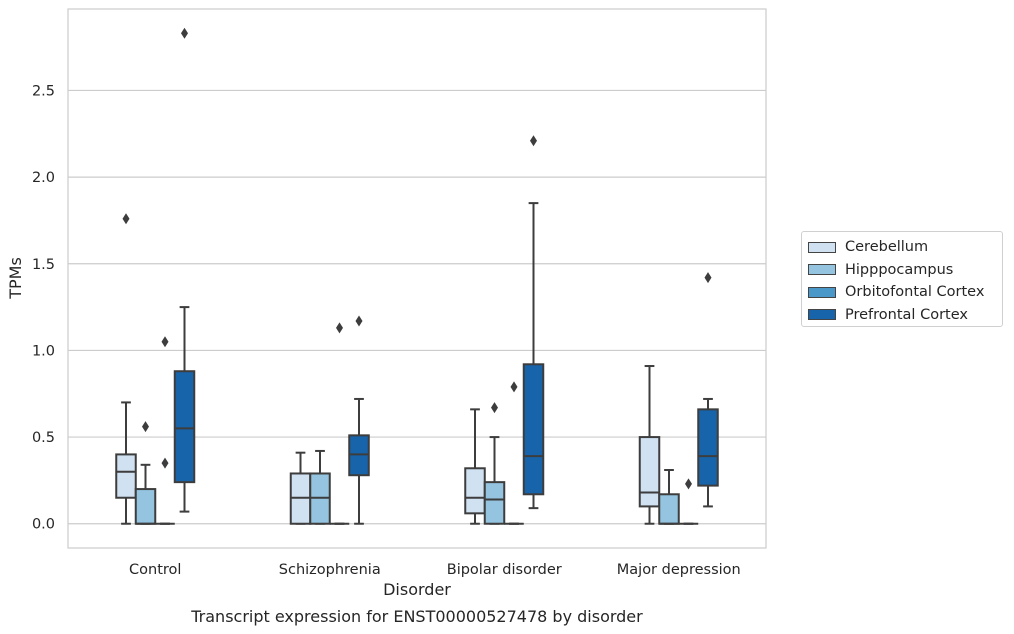  Describe the element at coordinates (899, 269) in the screenshot. I see `legend-label: Hipppocampus` at that location.